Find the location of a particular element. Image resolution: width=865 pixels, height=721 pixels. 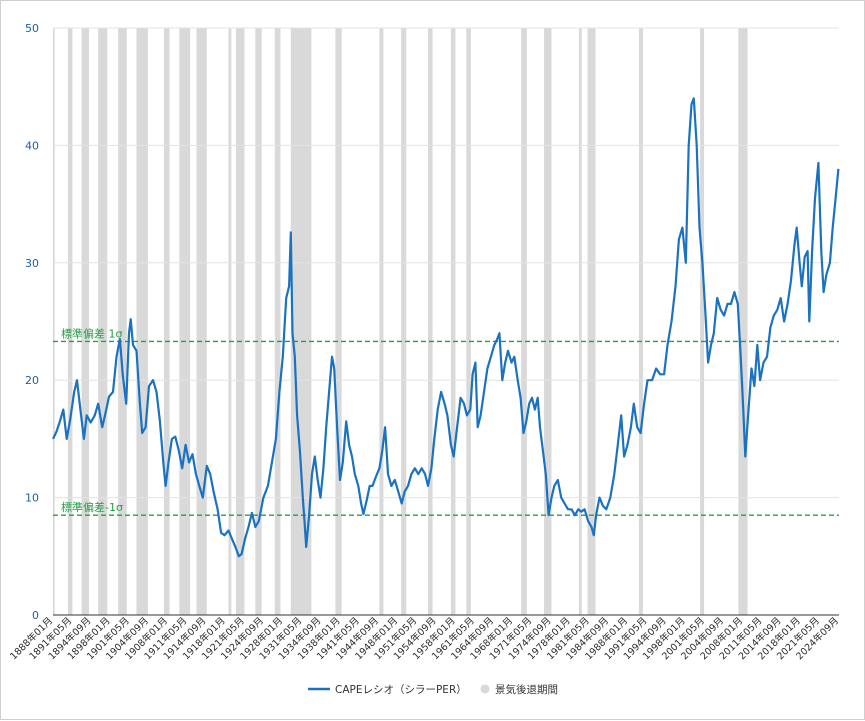

legend: CAPEレシオ（シラーPER） 景気後退期間 is located at coordinates (433, 689).